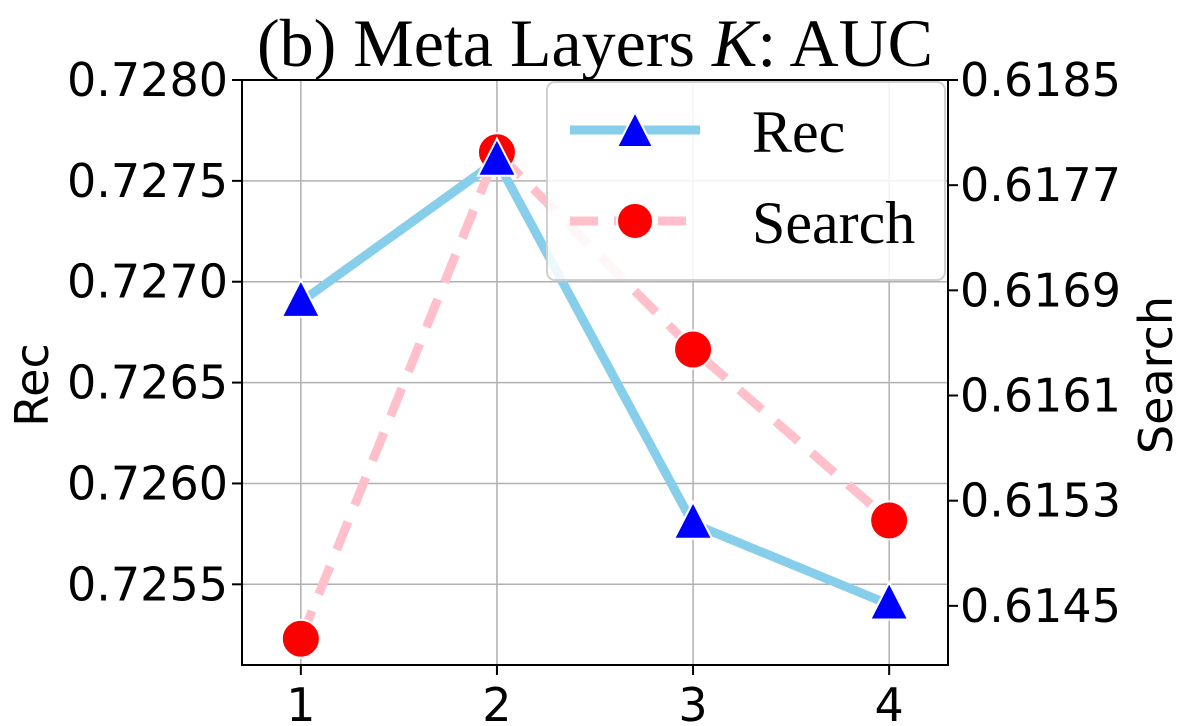  Describe the element at coordinates (635, 221) in the screenshot. I see `legend-search-marker` at that location.